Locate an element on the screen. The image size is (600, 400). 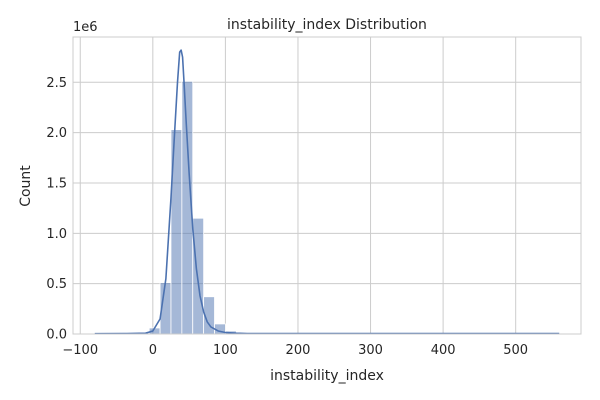
chart-title: instability_index Distribution is located at coordinates (327, 25).